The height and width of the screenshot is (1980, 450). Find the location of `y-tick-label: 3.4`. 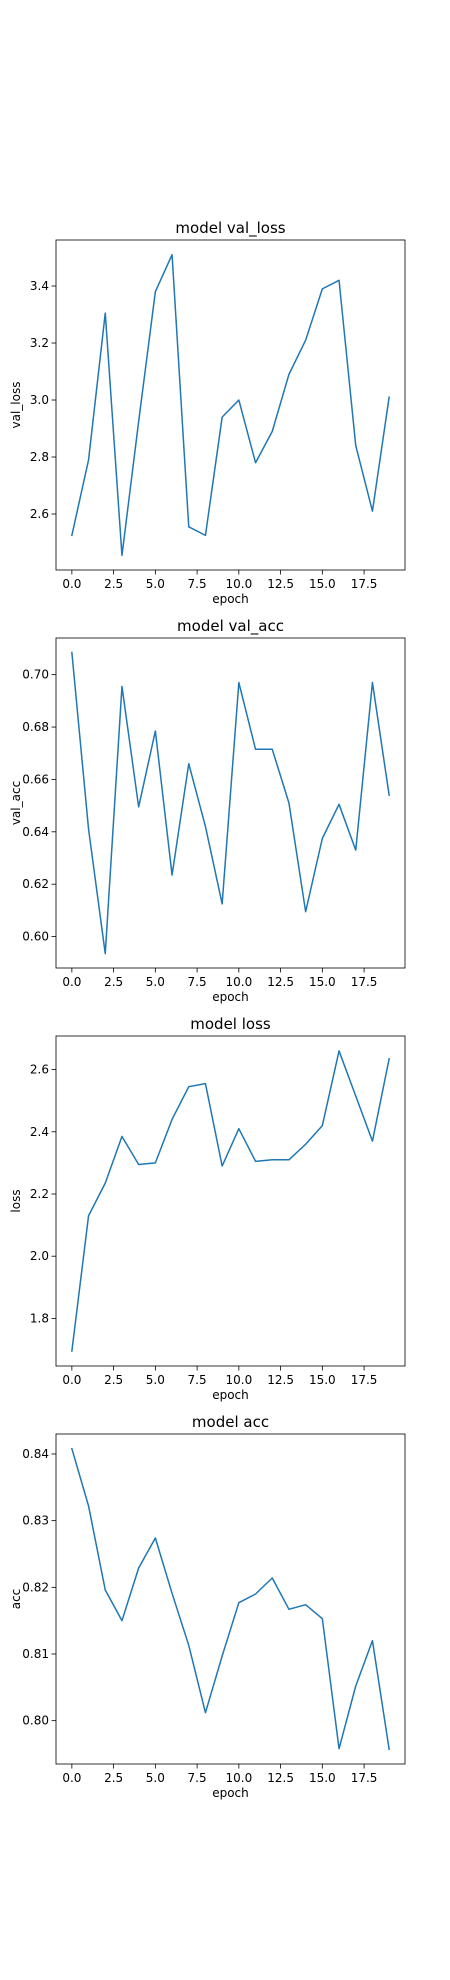

y-tick-label: 3.4 is located at coordinates (39, 286).